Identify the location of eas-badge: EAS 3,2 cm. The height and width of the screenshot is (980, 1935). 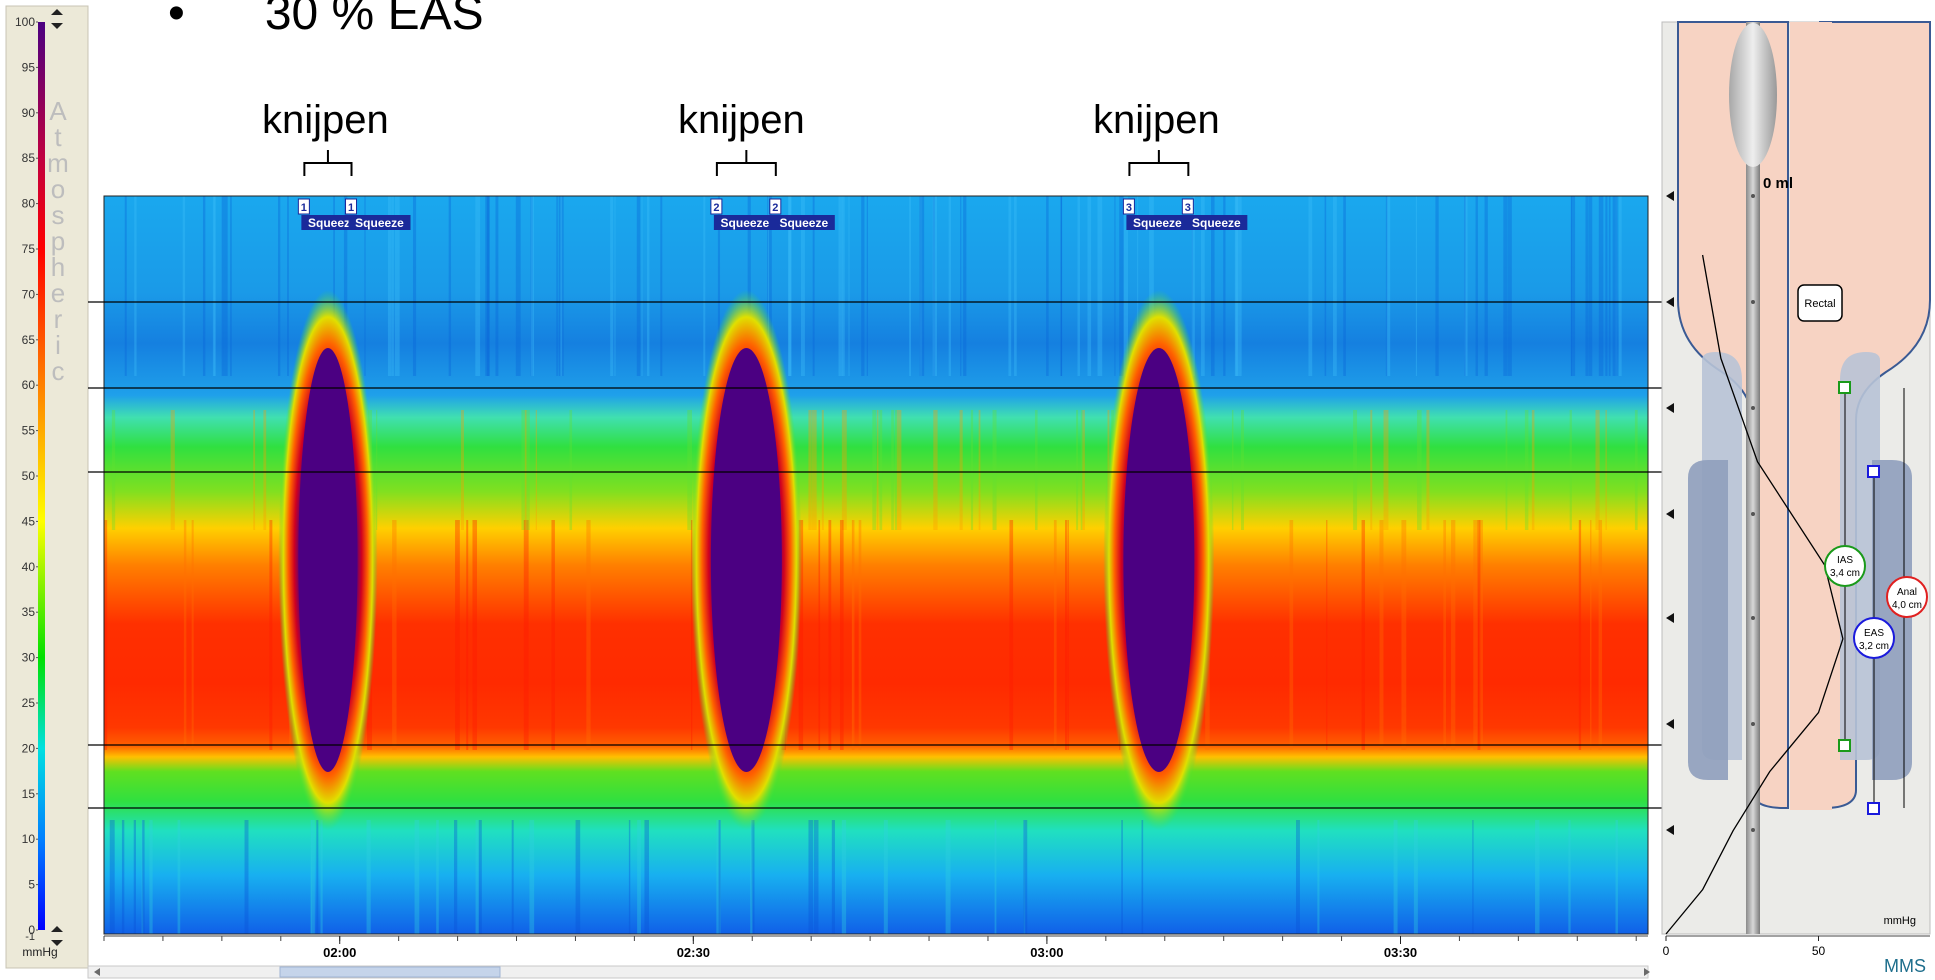
(1874, 638).